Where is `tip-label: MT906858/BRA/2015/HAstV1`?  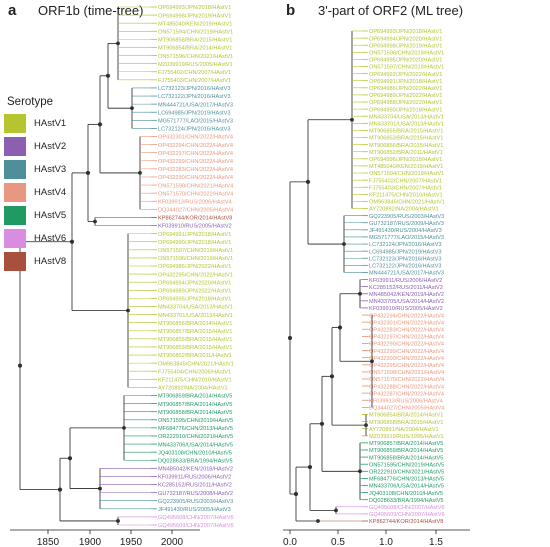
tip-label: MT906858/BRA/2015/HAstV1 is located at coordinates (195, 41).